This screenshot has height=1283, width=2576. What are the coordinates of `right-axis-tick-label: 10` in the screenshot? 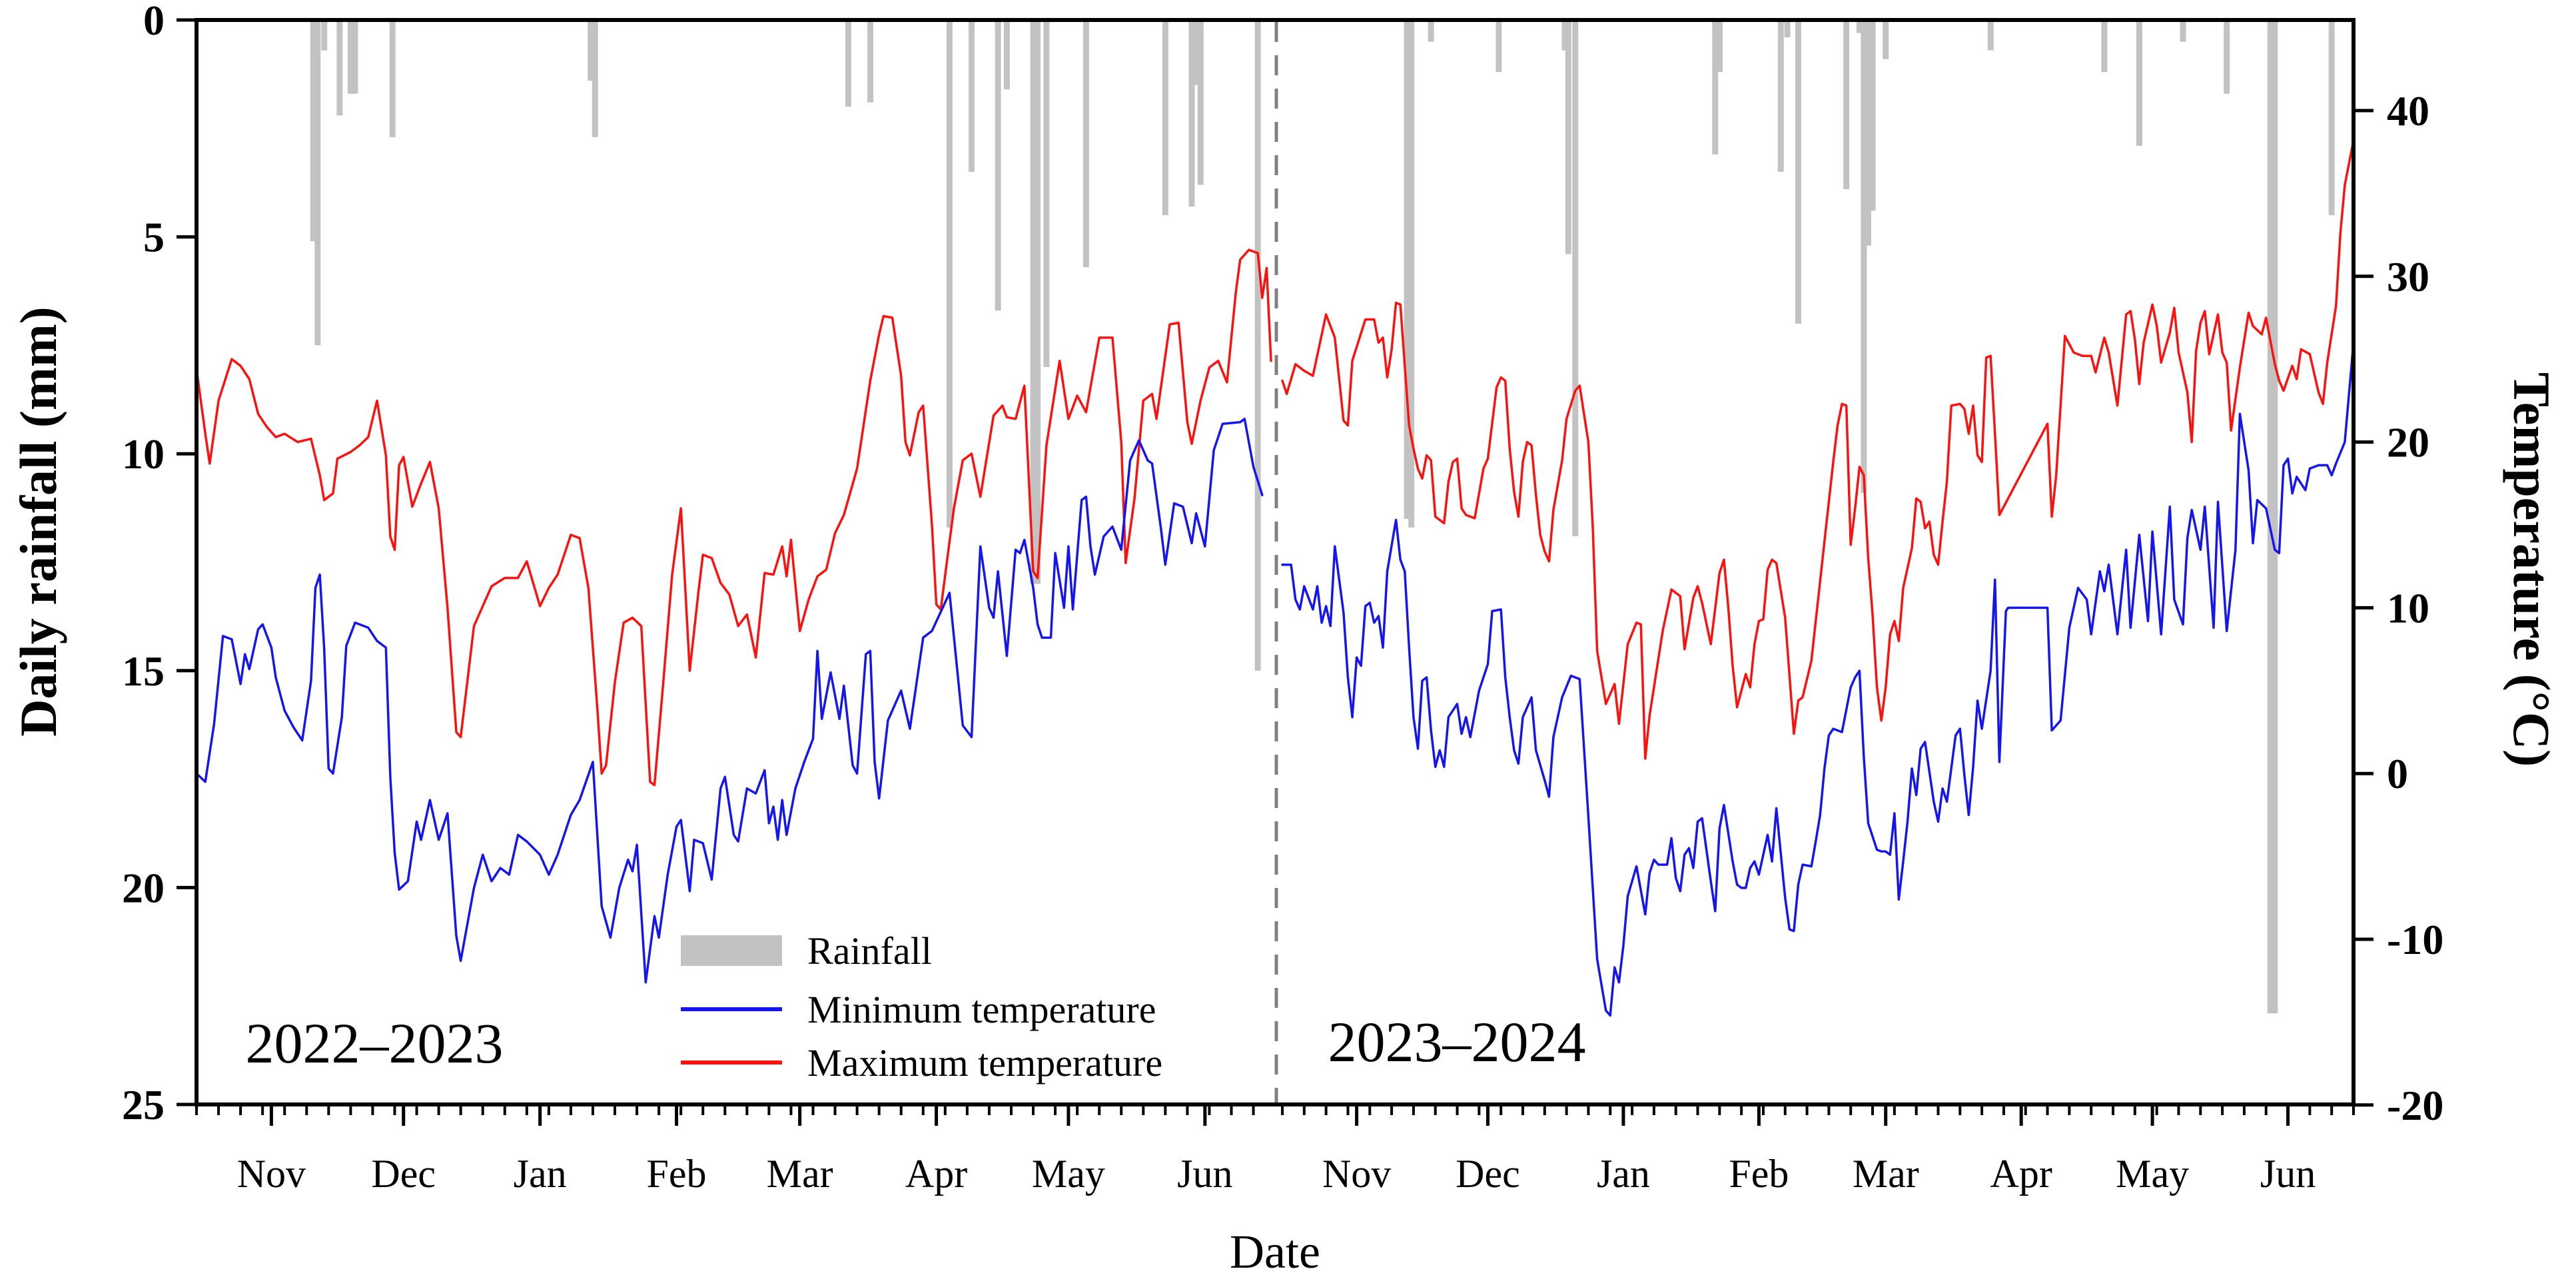 It's located at (2408, 608).